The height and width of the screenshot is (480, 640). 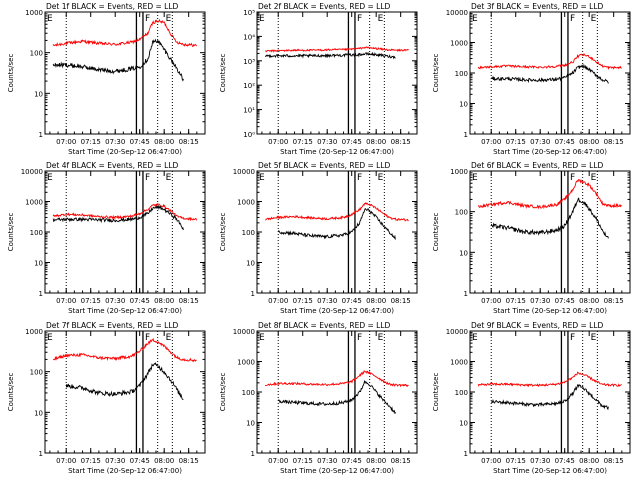 What do you see at coordinates (249, 37) in the screenshot?
I see `y-tick-label: 10⁴` at bounding box center [249, 37].